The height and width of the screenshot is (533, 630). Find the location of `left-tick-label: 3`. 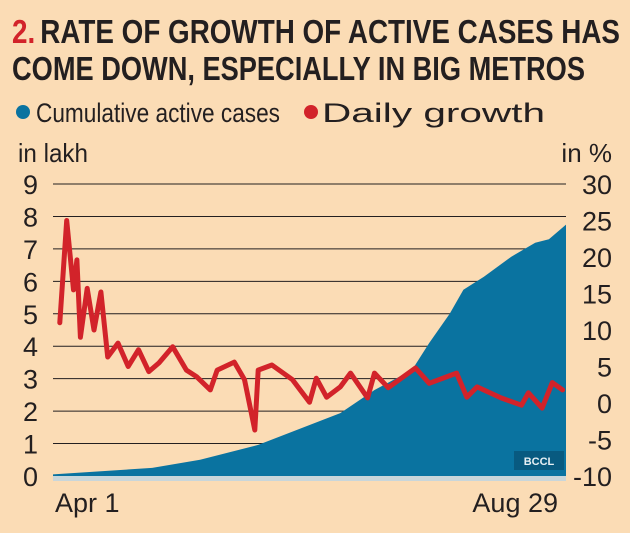

left-tick-label: 3 is located at coordinates (30, 380).